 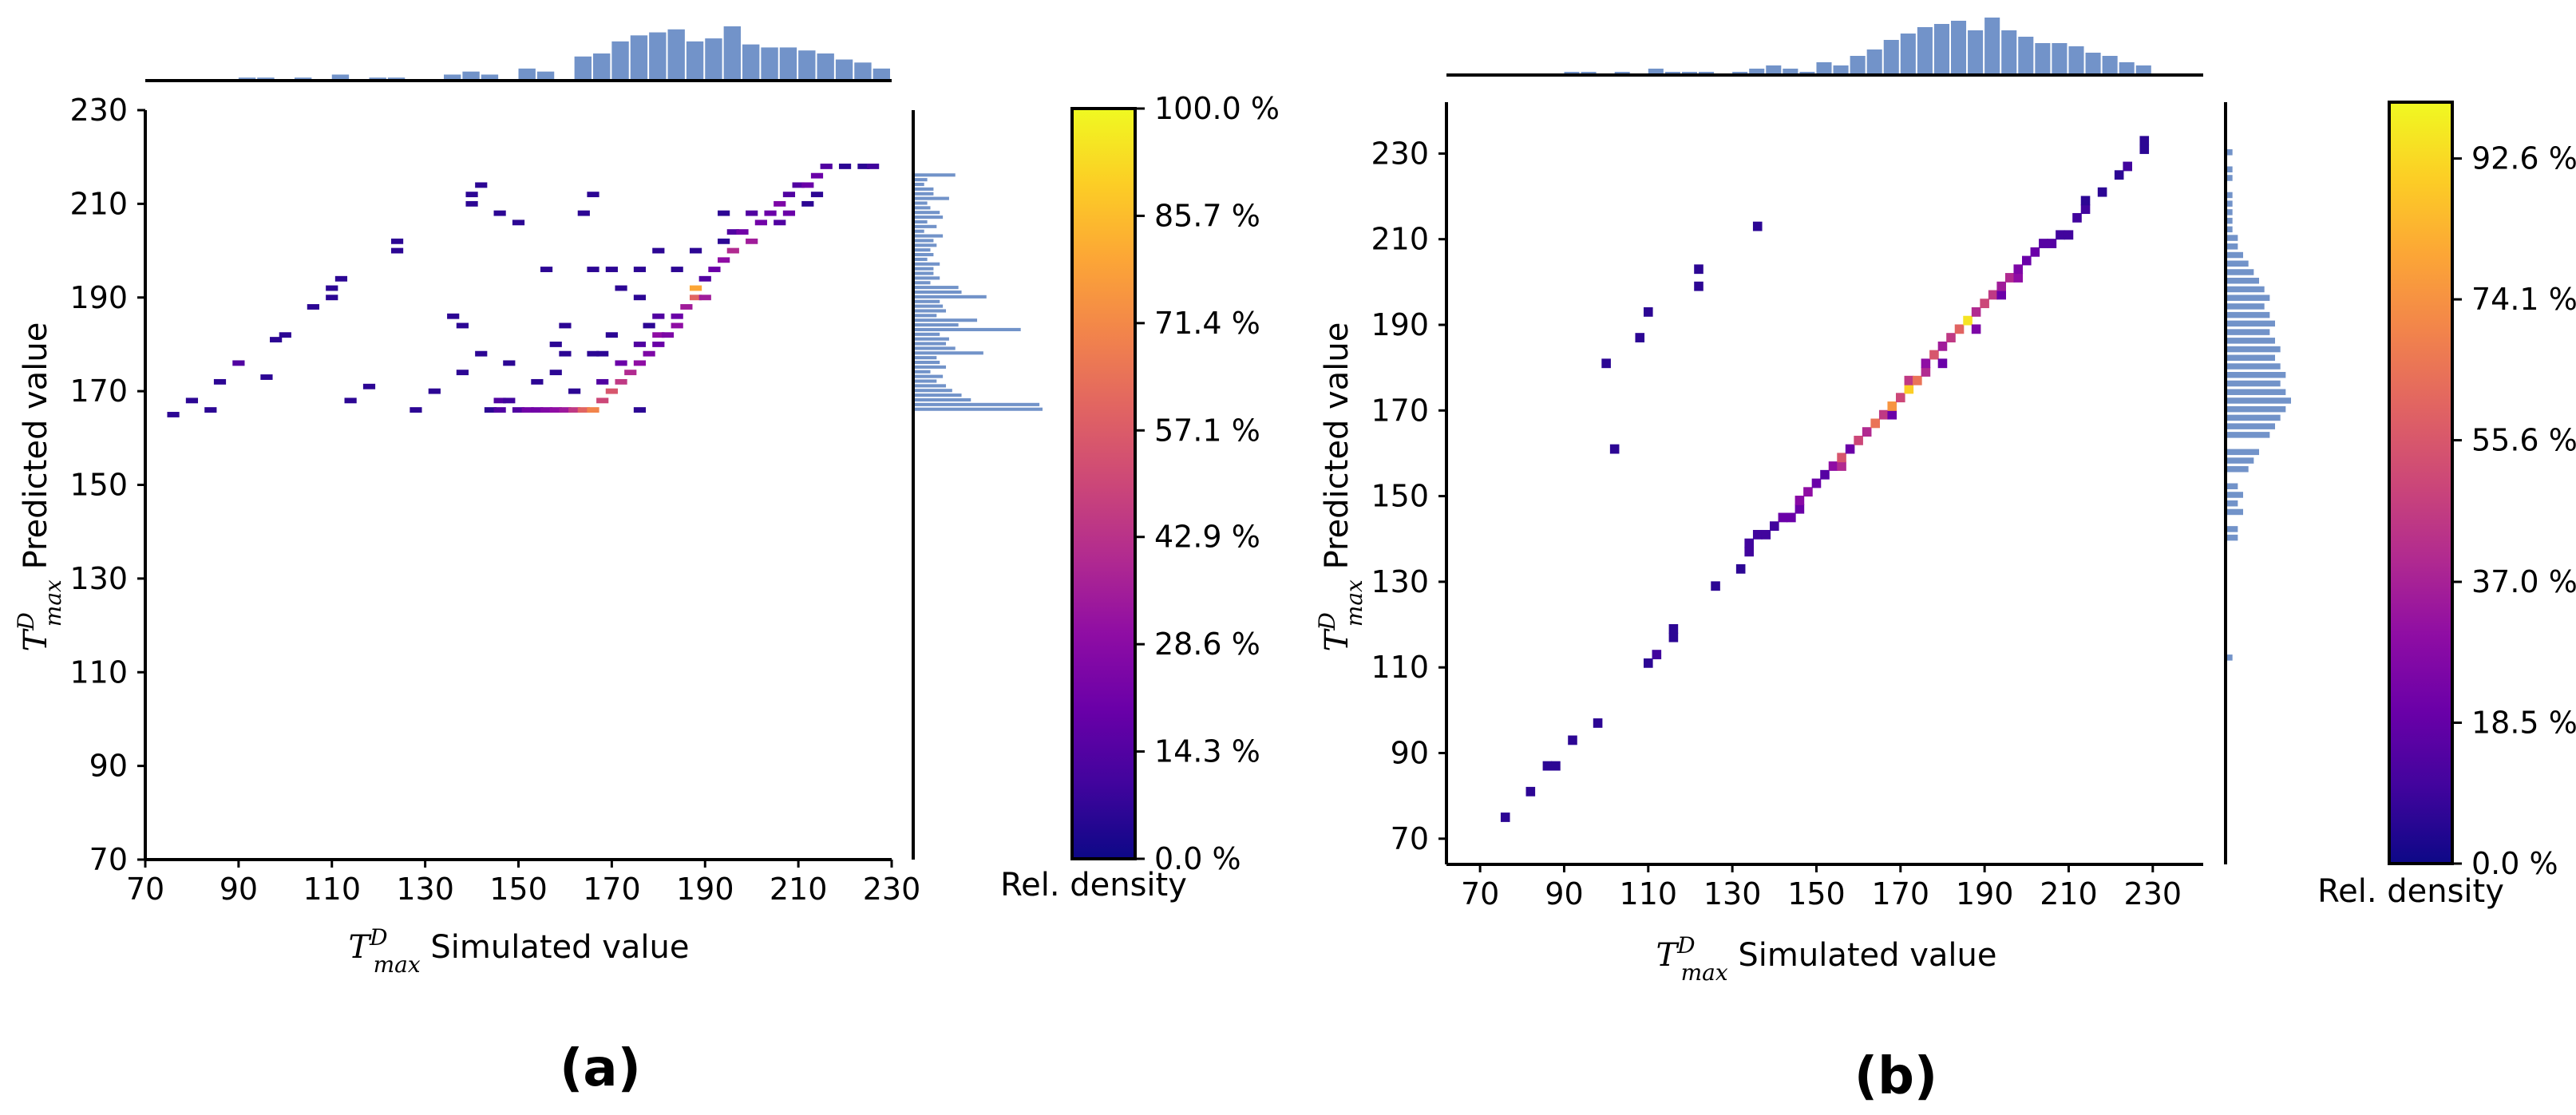 What do you see at coordinates (1400, 581) in the screenshot?
I see `y-tick-label: 130` at bounding box center [1400, 581].